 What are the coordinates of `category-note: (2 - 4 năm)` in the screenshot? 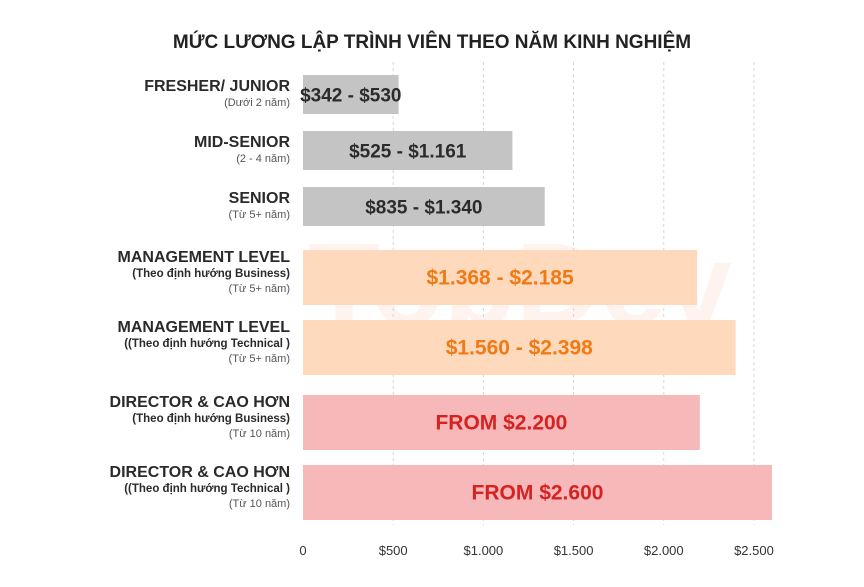 It's located at (263, 159).